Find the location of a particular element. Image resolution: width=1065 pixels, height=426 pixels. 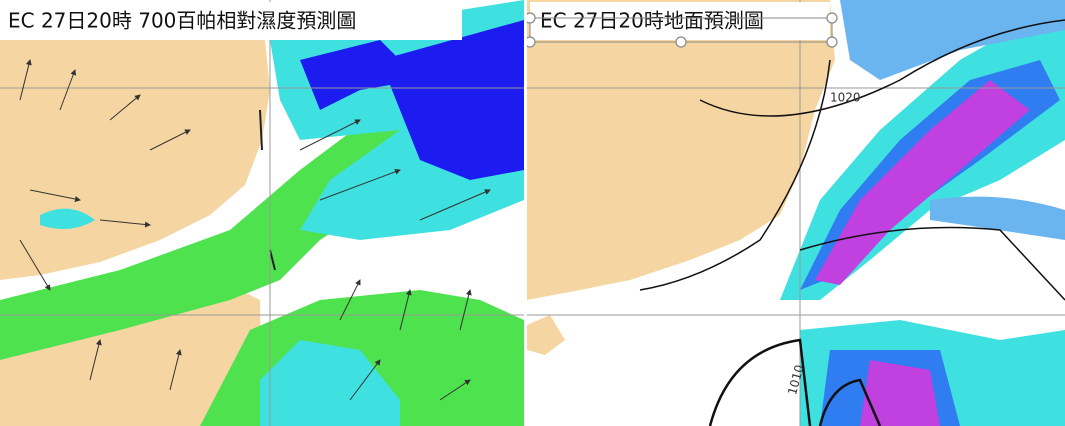

divider is located at coordinates (525, 213).